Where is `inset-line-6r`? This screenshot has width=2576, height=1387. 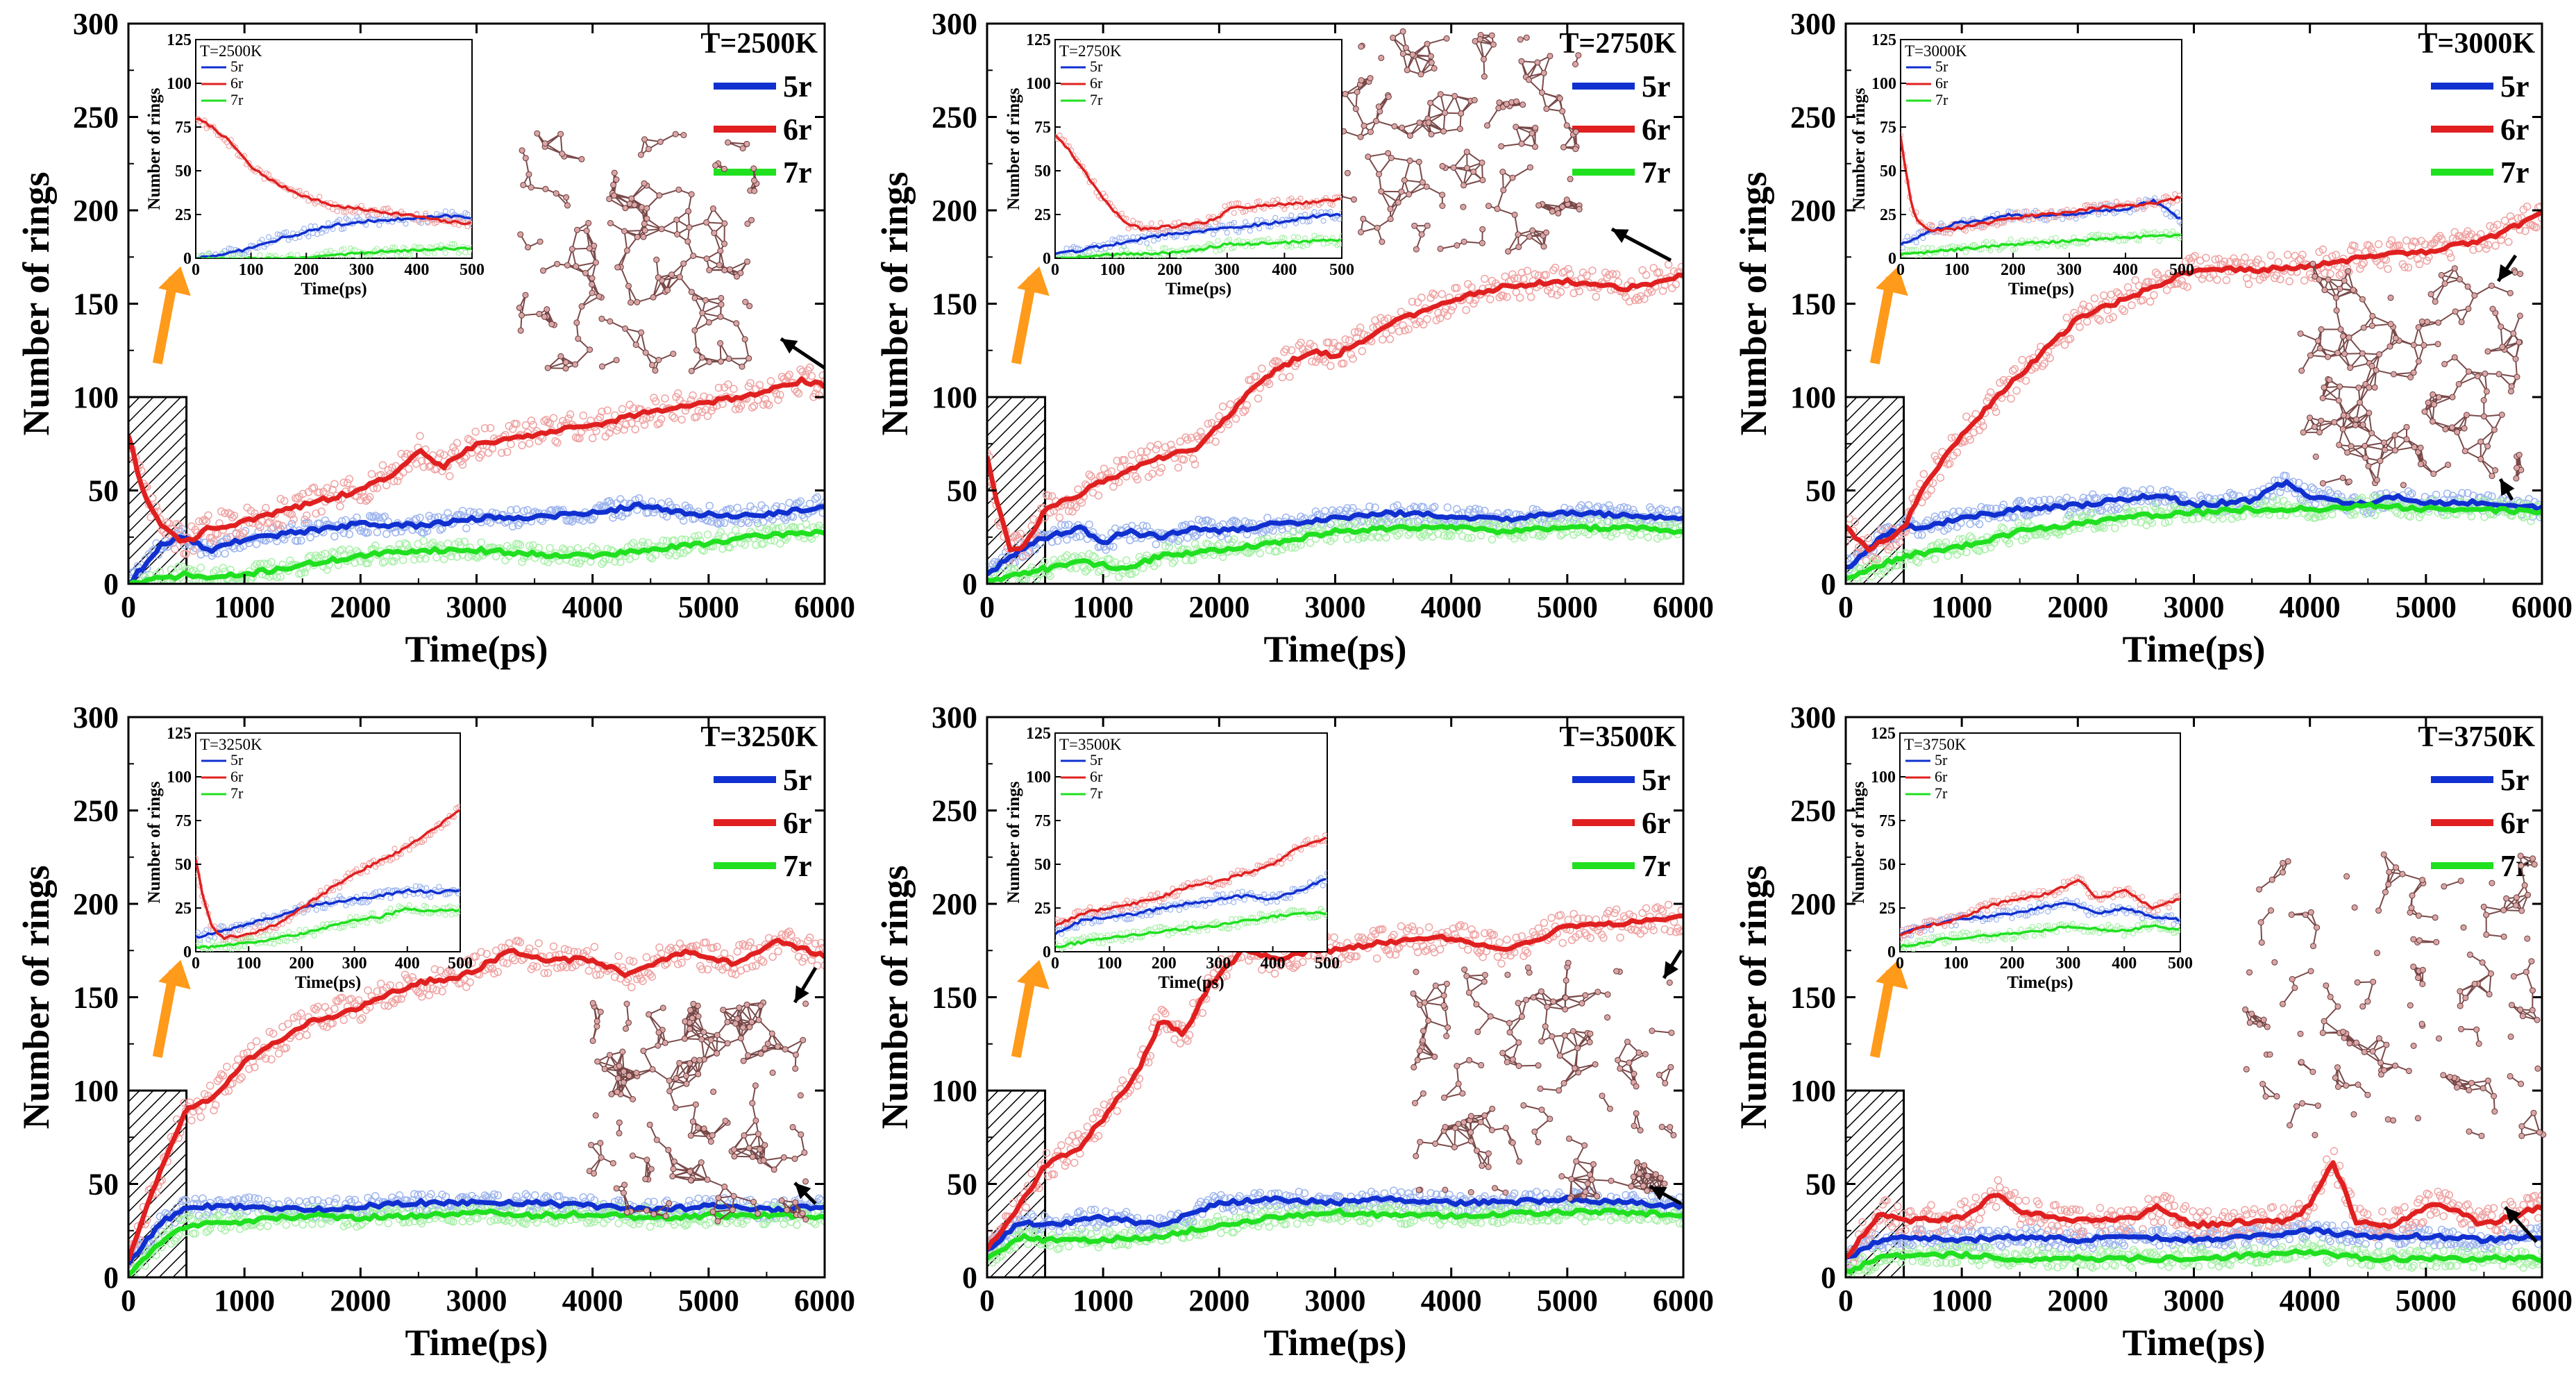
inset-line-6r is located at coordinates (2041, 184).